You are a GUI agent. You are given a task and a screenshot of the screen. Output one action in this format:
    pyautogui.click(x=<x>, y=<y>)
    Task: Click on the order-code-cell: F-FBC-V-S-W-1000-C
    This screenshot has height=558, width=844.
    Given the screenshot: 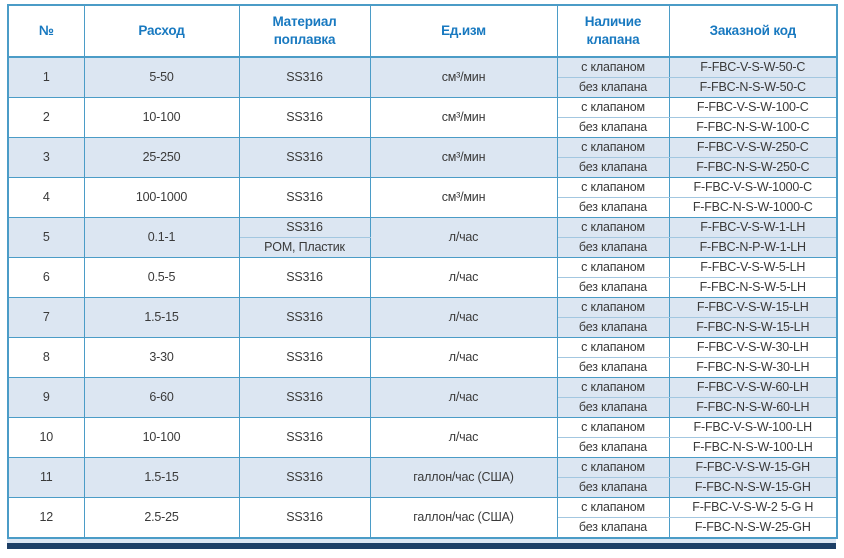 What is the action you would take?
    pyautogui.click(x=753, y=187)
    